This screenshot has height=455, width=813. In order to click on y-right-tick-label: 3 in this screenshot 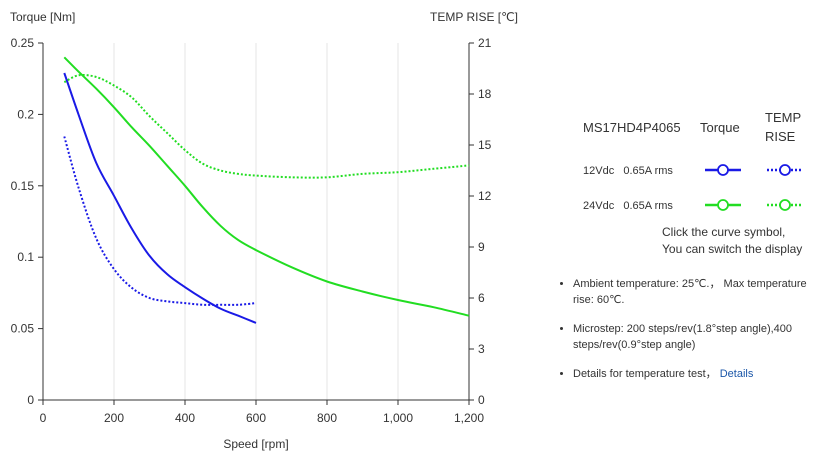, I will do `click(481, 349)`.